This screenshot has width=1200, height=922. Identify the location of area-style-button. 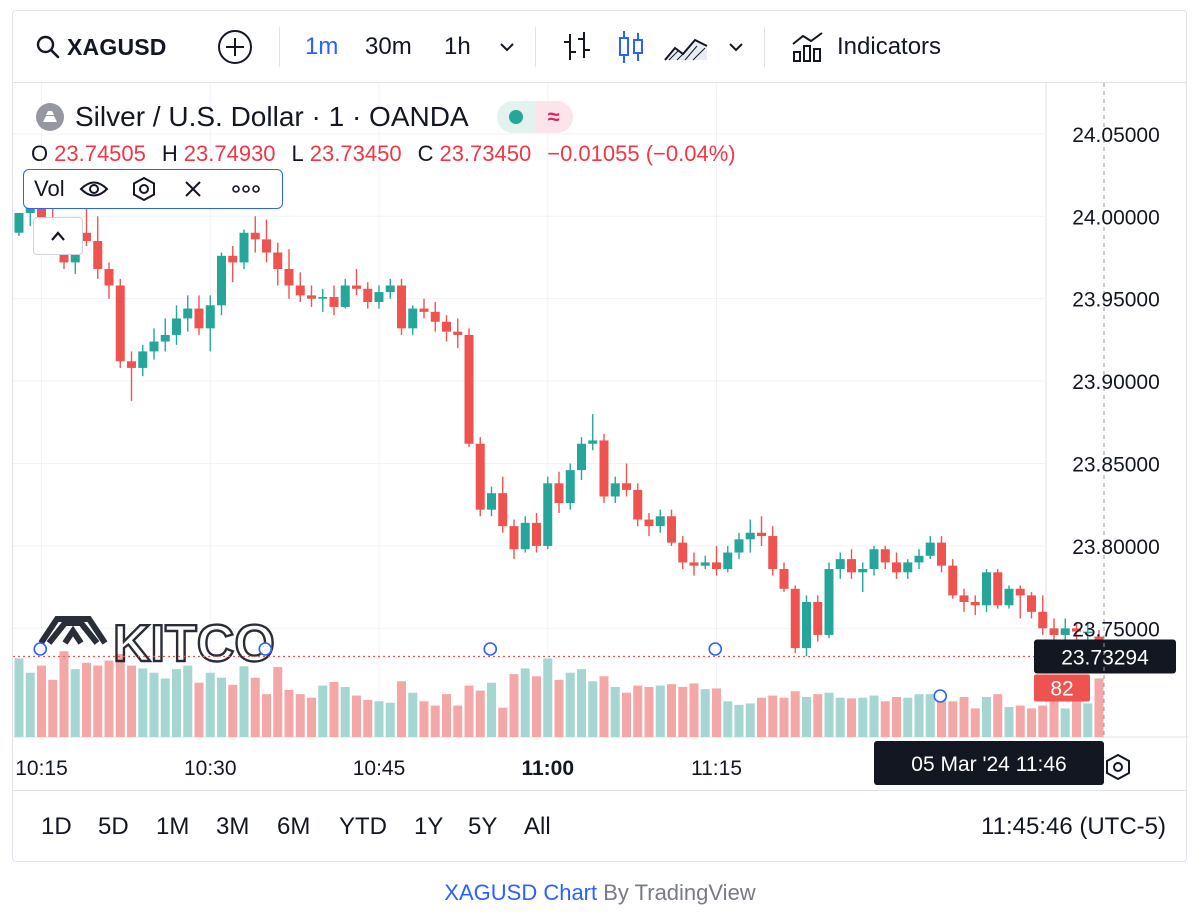
(686, 47).